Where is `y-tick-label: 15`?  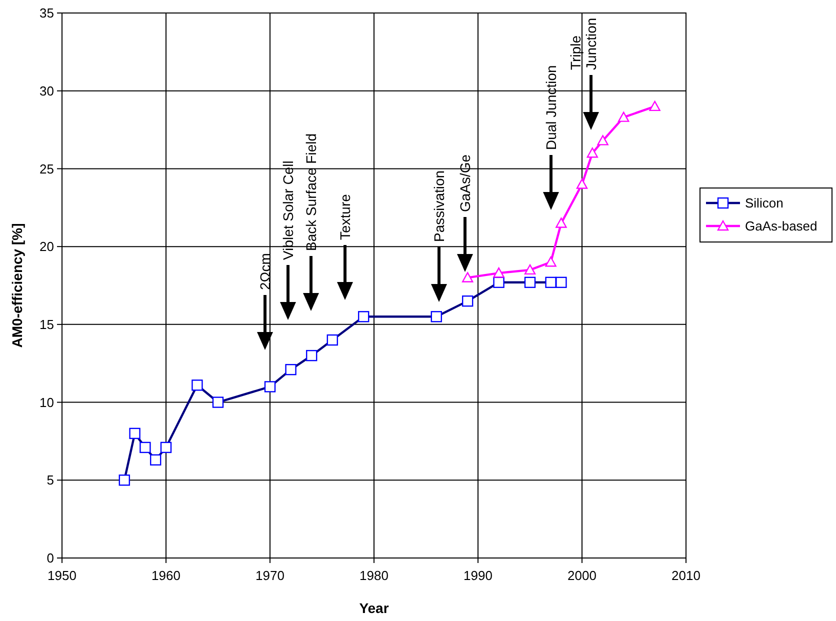 y-tick-label: 15 is located at coordinates (47, 324).